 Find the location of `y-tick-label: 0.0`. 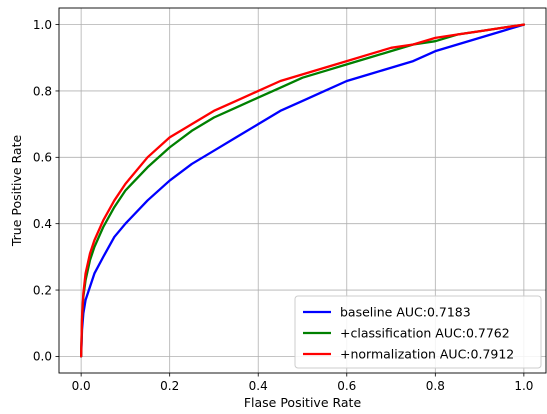

y-tick-label: 0.0 is located at coordinates (42, 357).